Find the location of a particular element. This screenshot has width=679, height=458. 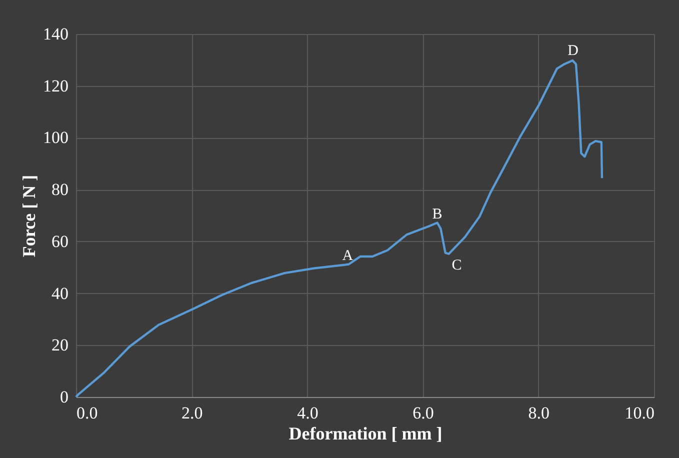

x-tick-label: 0.0 is located at coordinates (87, 413).